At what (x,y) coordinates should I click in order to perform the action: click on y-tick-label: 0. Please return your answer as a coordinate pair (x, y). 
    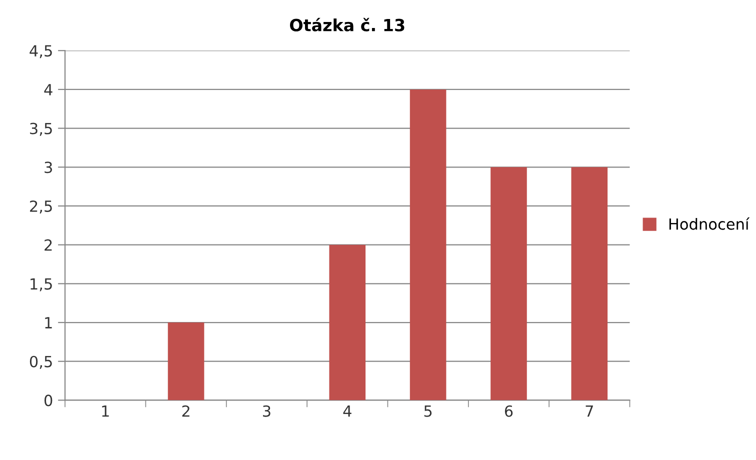
    Looking at the image, I should click on (48, 400).